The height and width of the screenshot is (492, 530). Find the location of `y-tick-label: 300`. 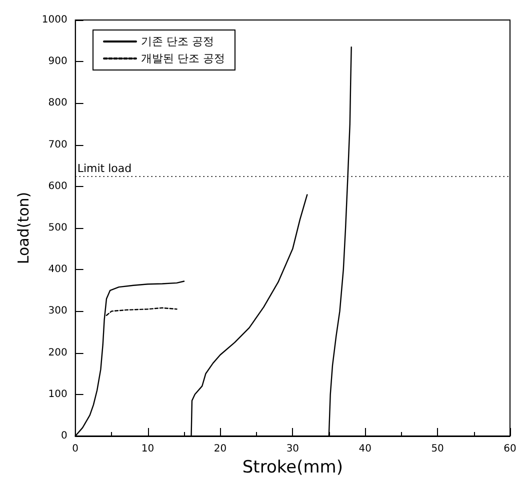

y-tick-label: 300 is located at coordinates (58, 311).